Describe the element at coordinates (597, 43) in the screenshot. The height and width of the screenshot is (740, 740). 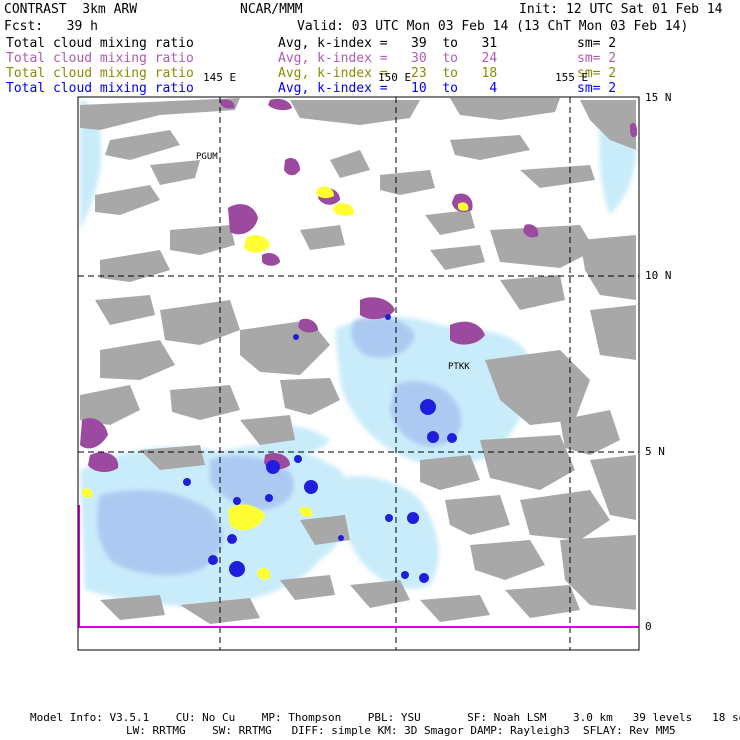
I see `field-sm-1: sm= 2` at that location.